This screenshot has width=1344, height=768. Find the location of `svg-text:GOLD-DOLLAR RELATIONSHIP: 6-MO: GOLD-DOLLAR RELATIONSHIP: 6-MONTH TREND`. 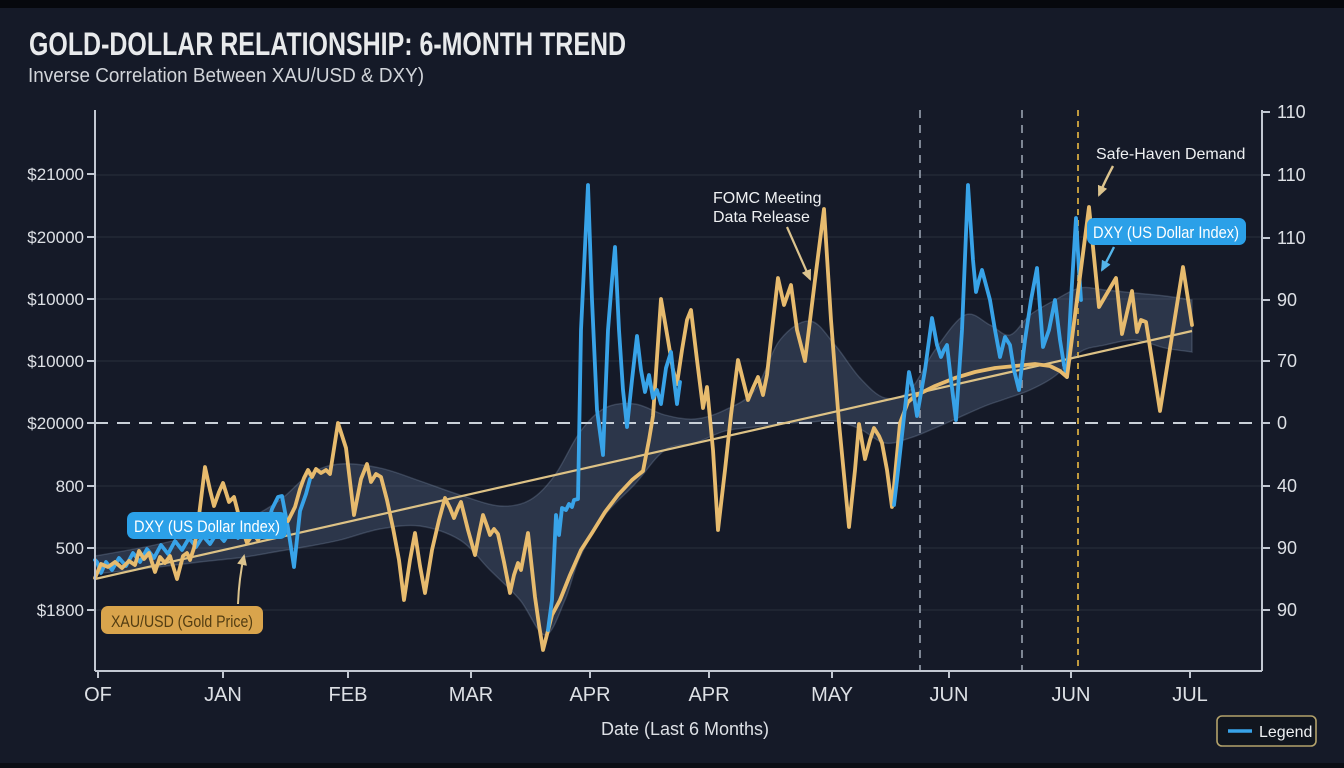

svg-text:GOLD-DOLLAR RELATIONSHIP: 6-MO: GOLD-DOLLAR RELATIONSHIP: 6-MONTH TREND is located at coordinates (327, 44).